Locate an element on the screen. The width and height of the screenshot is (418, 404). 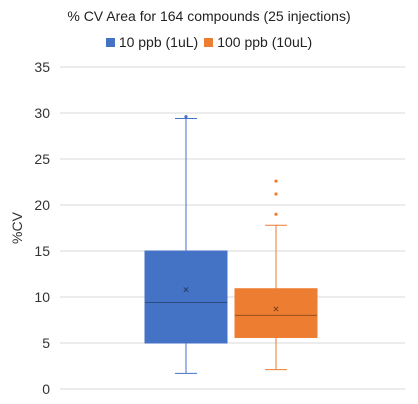
y-tick-label-30: 30 is located at coordinates (42, 113).